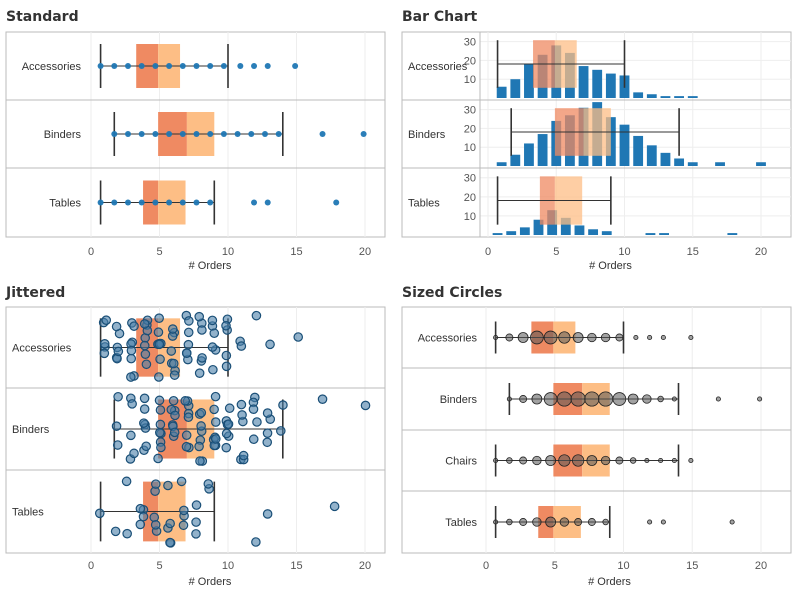 The height and width of the screenshot is (599, 797). I want to click on category-group: Binders, so click(596, 391).